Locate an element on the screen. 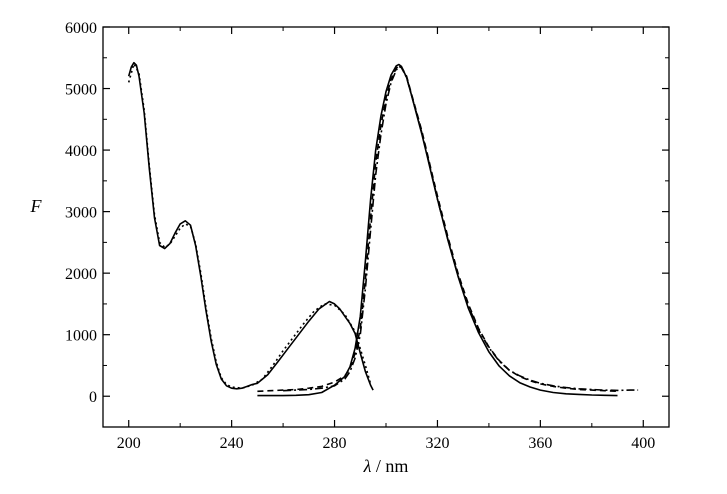  x-tick-label: 280 is located at coordinates (335, 443).